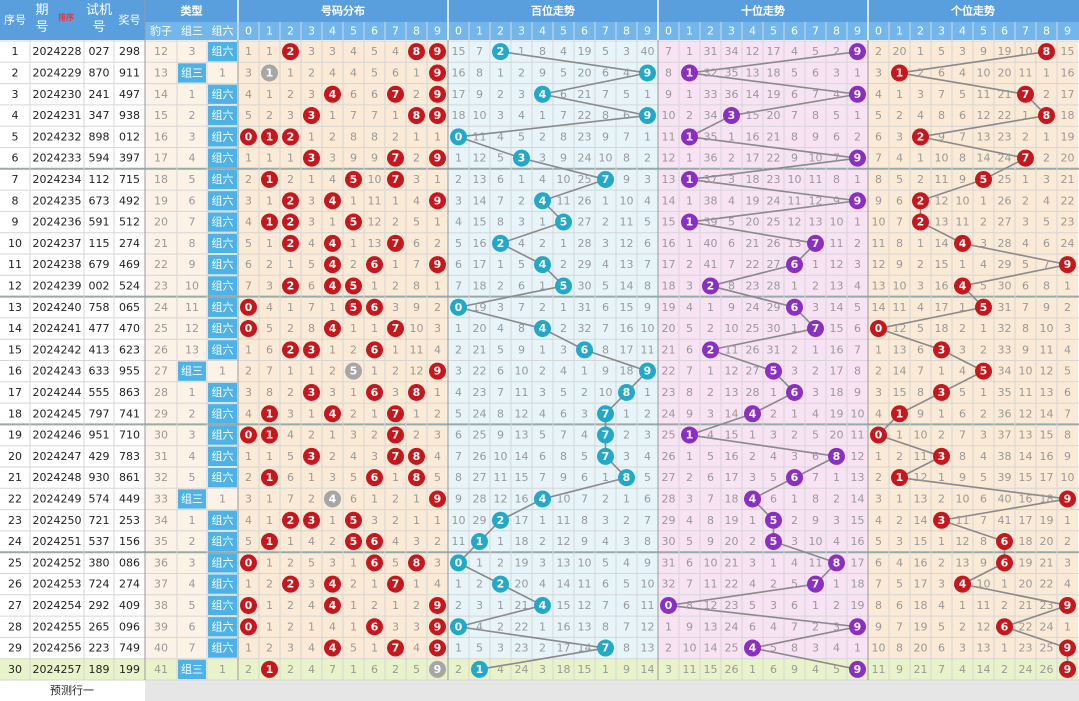 The height and width of the screenshot is (701, 1079). What do you see at coordinates (501, 498) in the screenshot?
I see `miss-count: 12` at bounding box center [501, 498].